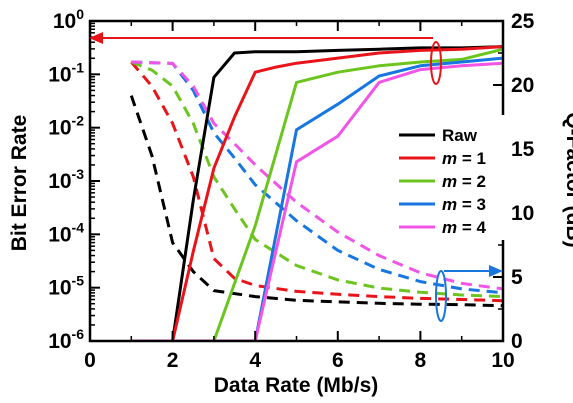 This screenshot has width=573, height=403. Describe the element at coordinates (338, 360) in the screenshot. I see `x-tick-label: 6` at that location.